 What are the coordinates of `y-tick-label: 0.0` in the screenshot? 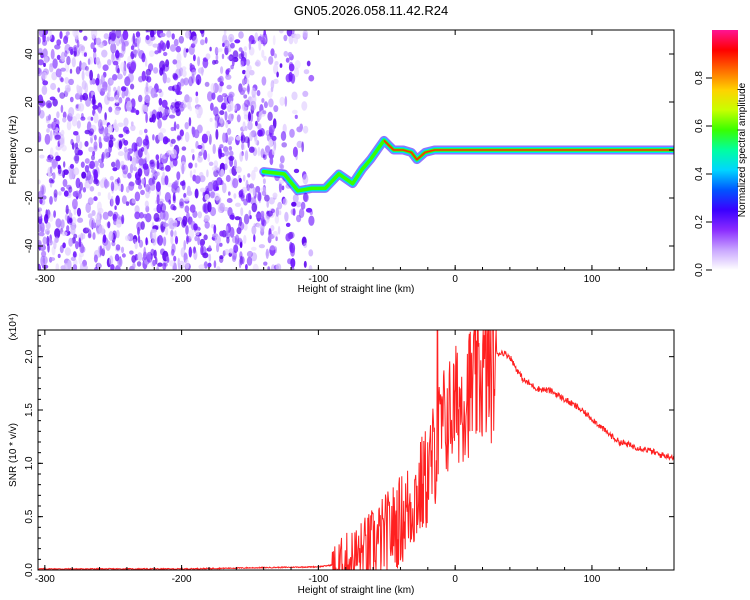 It's located at (29, 570).